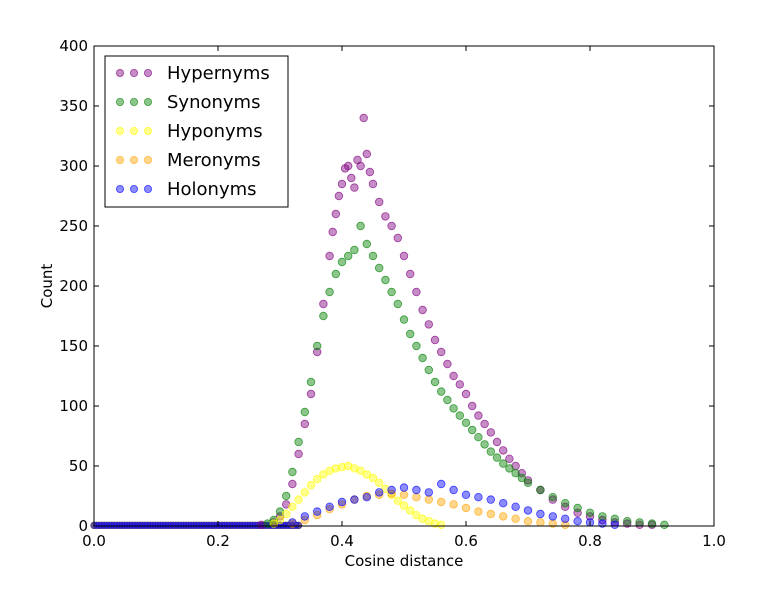  Describe the element at coordinates (404, 561) in the screenshot. I see `x-axis-label: Cosine distance` at that location.